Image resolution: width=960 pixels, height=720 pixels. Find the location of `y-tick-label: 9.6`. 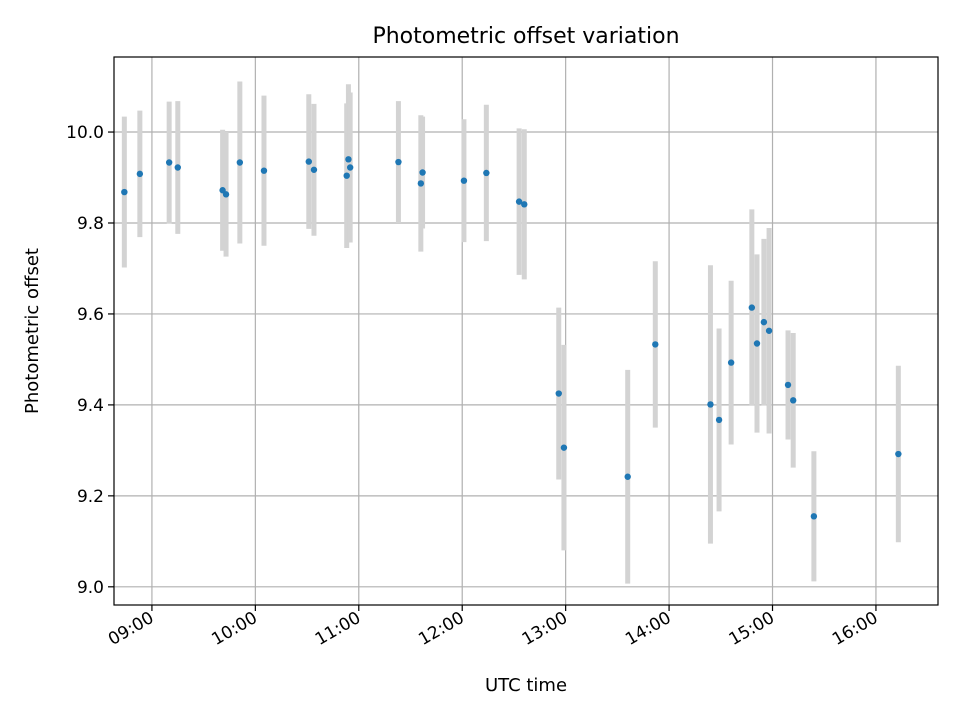

y-tick-label: 9.6 is located at coordinates (90, 315).